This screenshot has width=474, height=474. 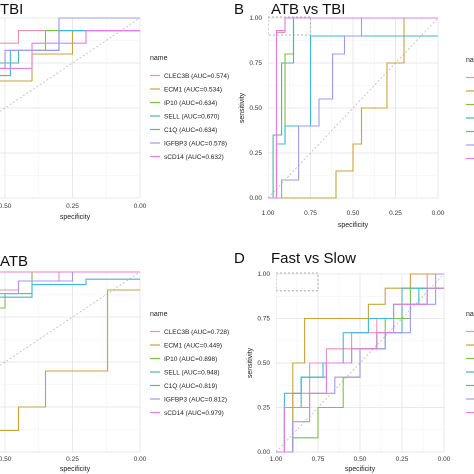 I want to click on legend-entry: IP10 (AUC=0.898), so click(x=190, y=359).